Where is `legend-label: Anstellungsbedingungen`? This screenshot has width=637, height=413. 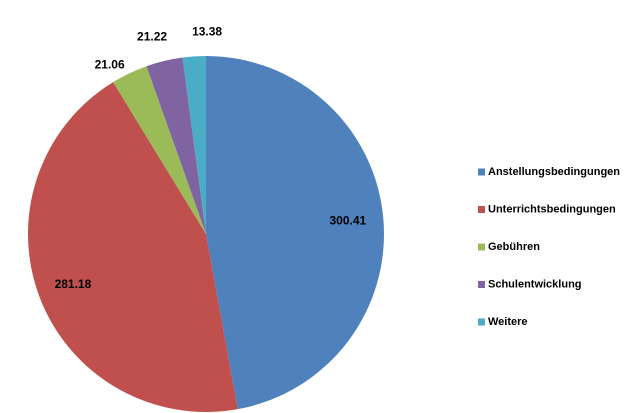 legend-label: Anstellungsbedingungen is located at coordinates (554, 172).